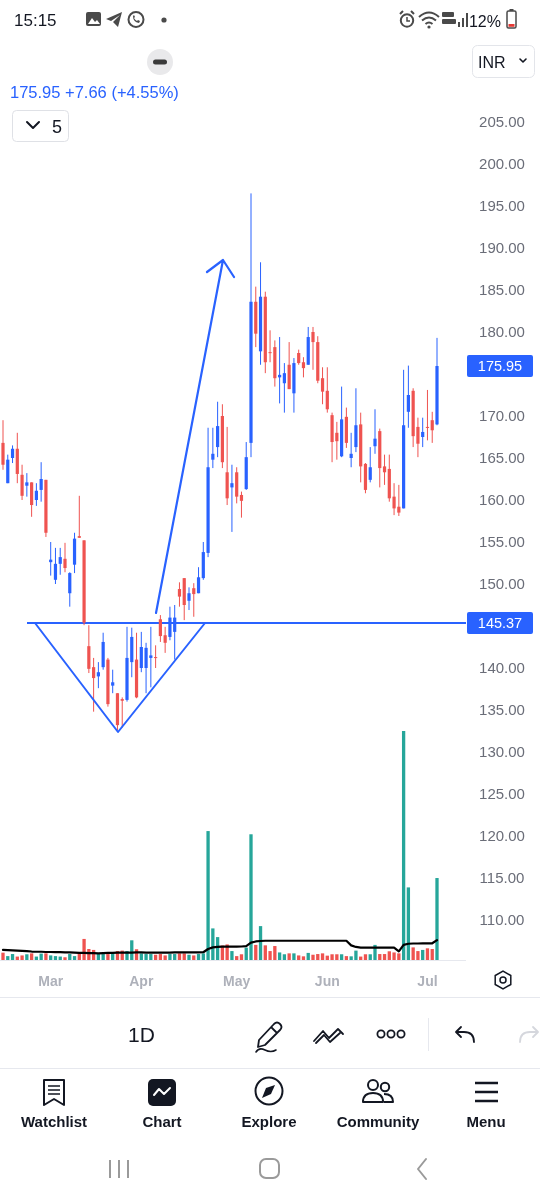 The height and width of the screenshot is (1200, 540). I want to click on annotation: 5, so click(57, 127).